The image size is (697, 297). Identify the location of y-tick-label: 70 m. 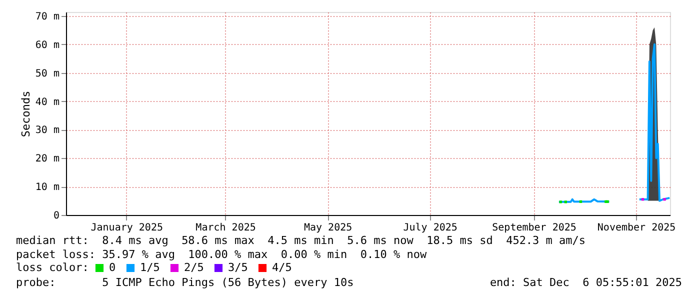
(47, 16).